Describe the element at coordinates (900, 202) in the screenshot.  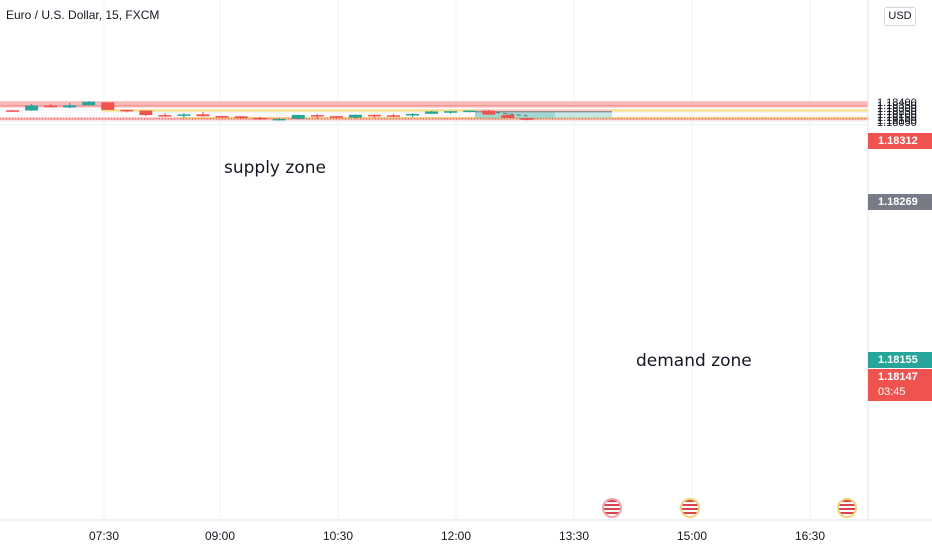
I see `entry-price-label: 1.18269` at that location.